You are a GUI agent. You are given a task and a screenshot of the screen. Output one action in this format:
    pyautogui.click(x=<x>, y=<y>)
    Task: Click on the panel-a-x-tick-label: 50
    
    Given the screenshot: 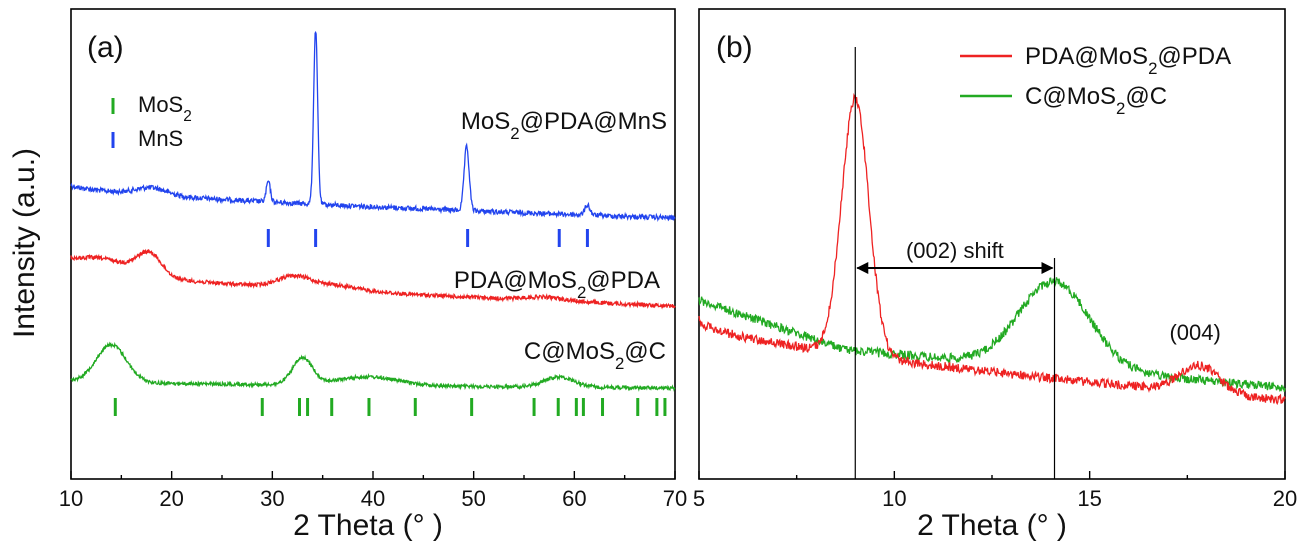 What is the action you would take?
    pyautogui.click(x=473, y=498)
    